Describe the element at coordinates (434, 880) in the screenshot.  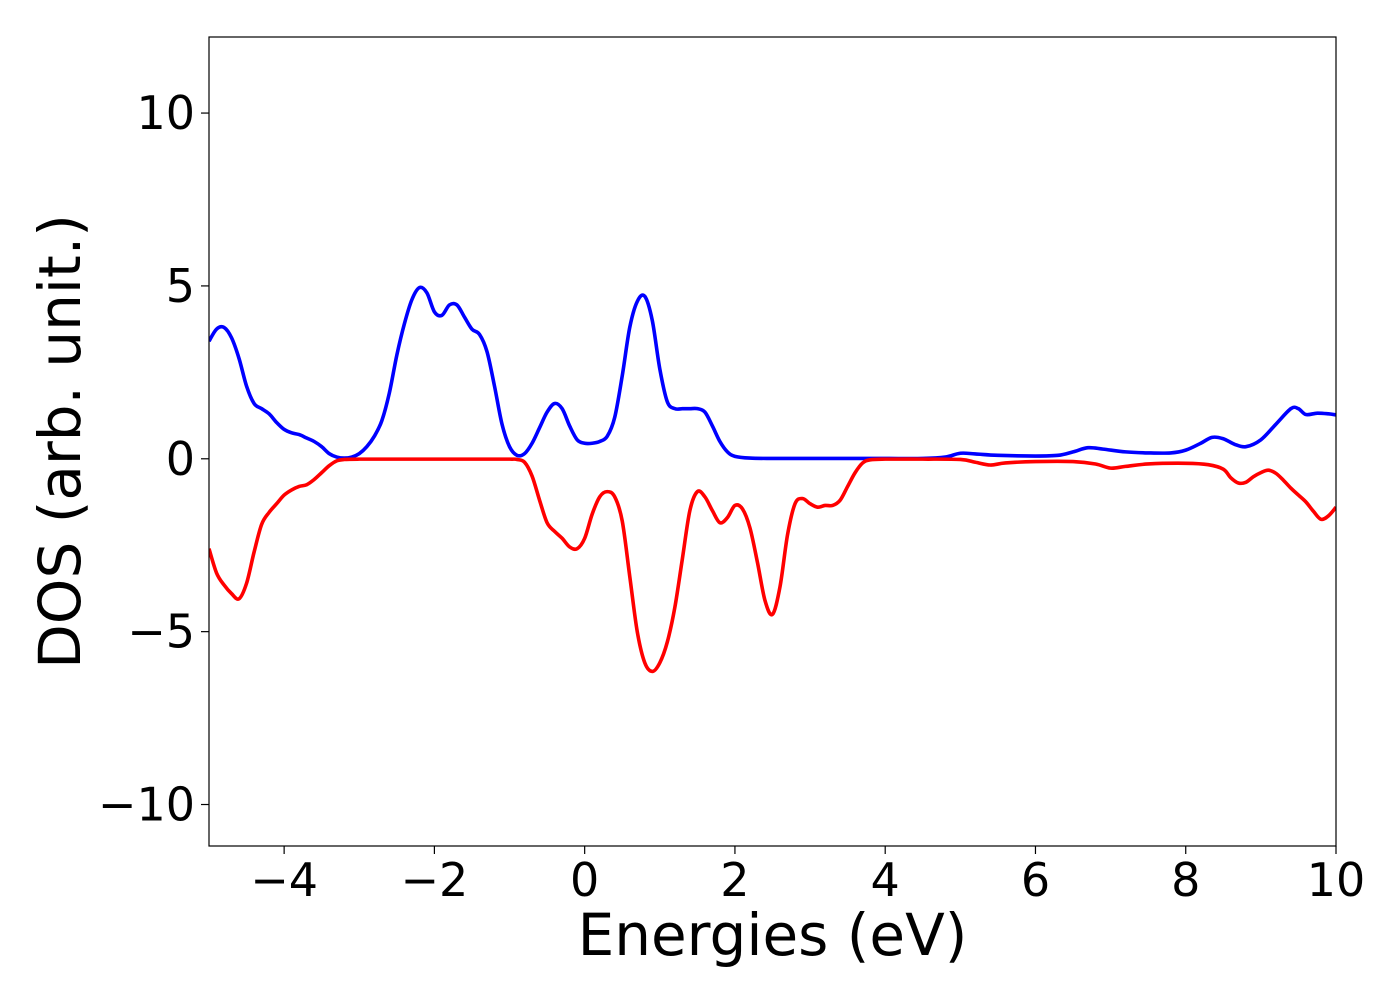
I see `x-tick-label: −2` at that location.